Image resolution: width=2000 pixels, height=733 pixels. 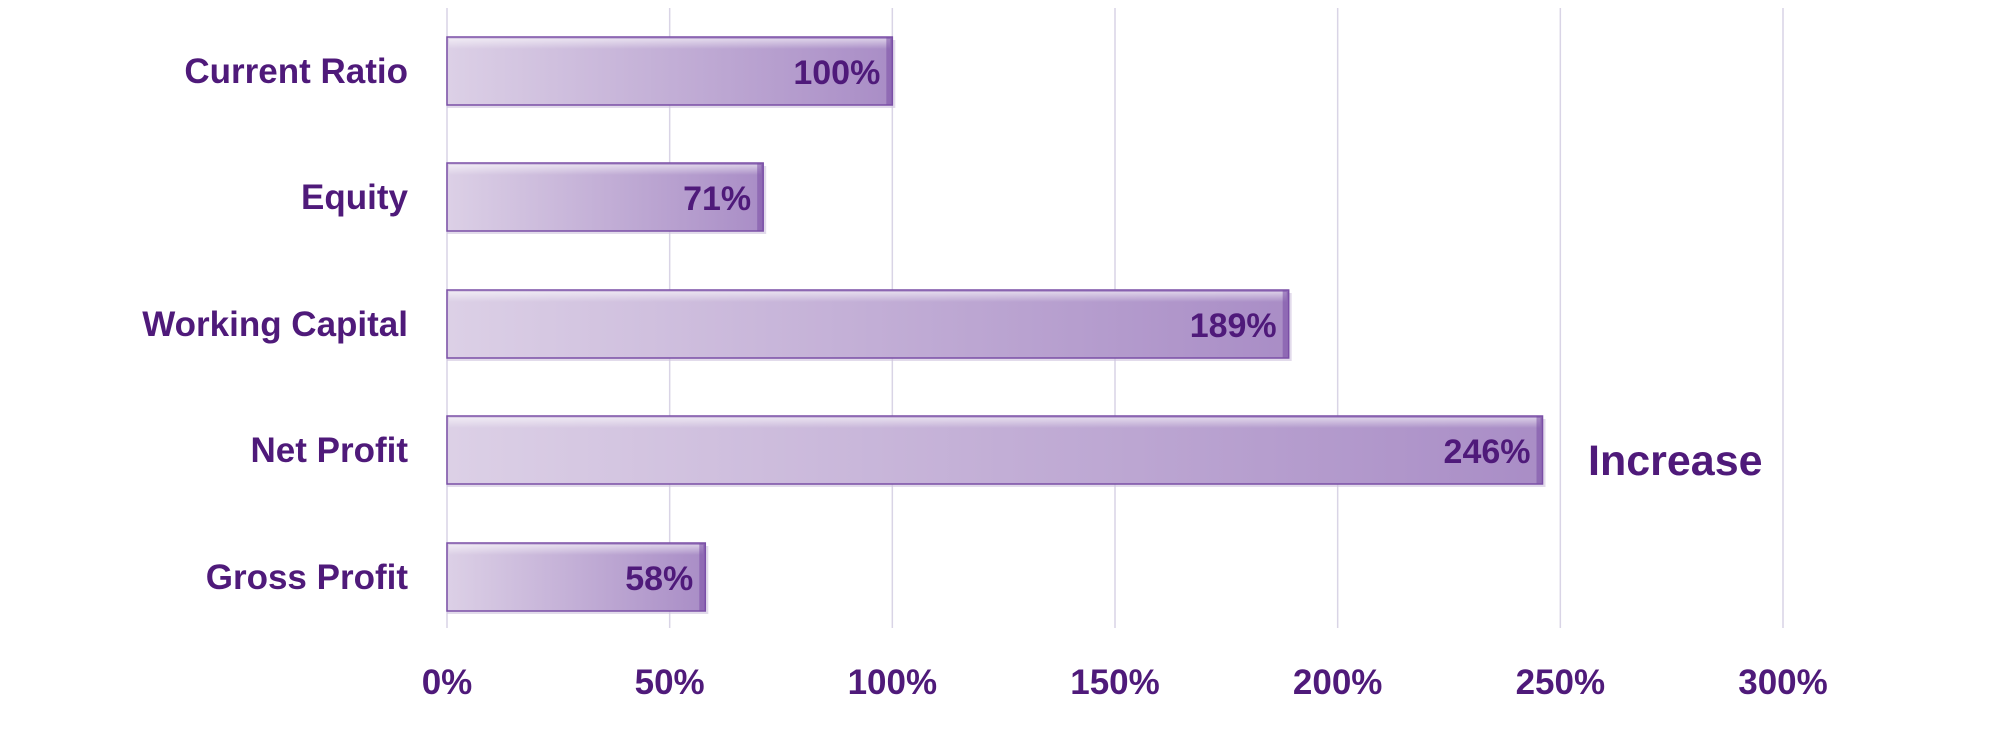 What do you see at coordinates (354, 197) in the screenshot?
I see `category-label-1: Equity` at bounding box center [354, 197].